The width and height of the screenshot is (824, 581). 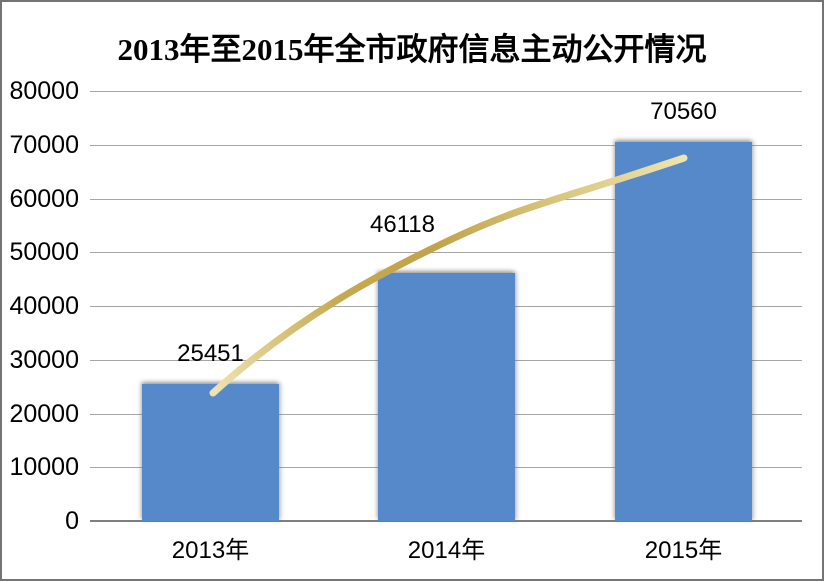 I want to click on y-tick-label: 40000, so click(x=44, y=306).